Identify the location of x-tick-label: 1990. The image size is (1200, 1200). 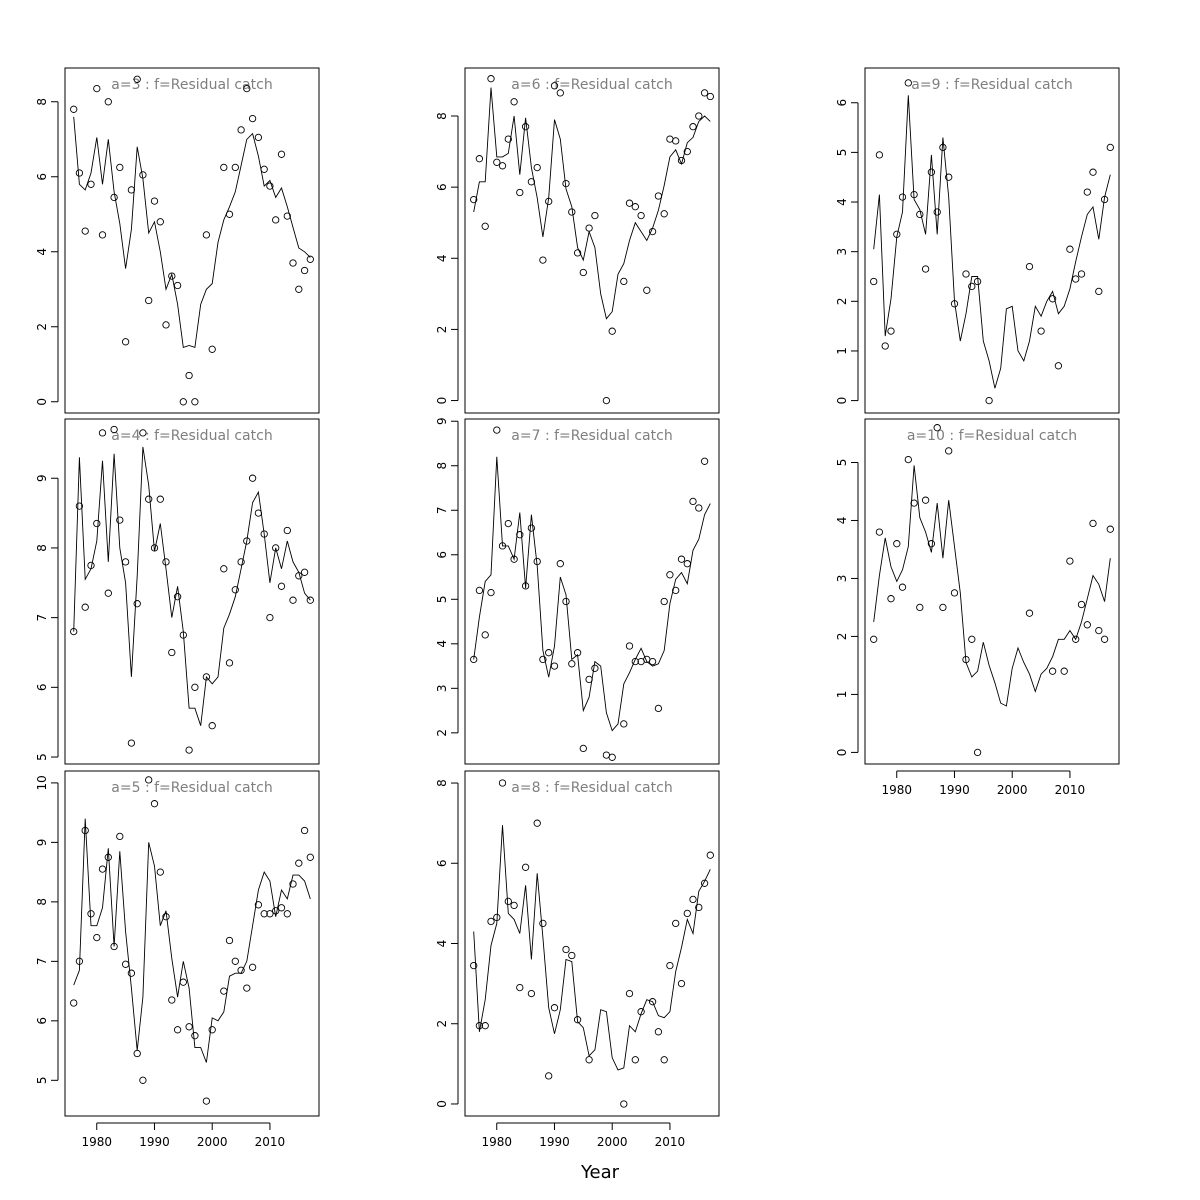
(554, 1142).